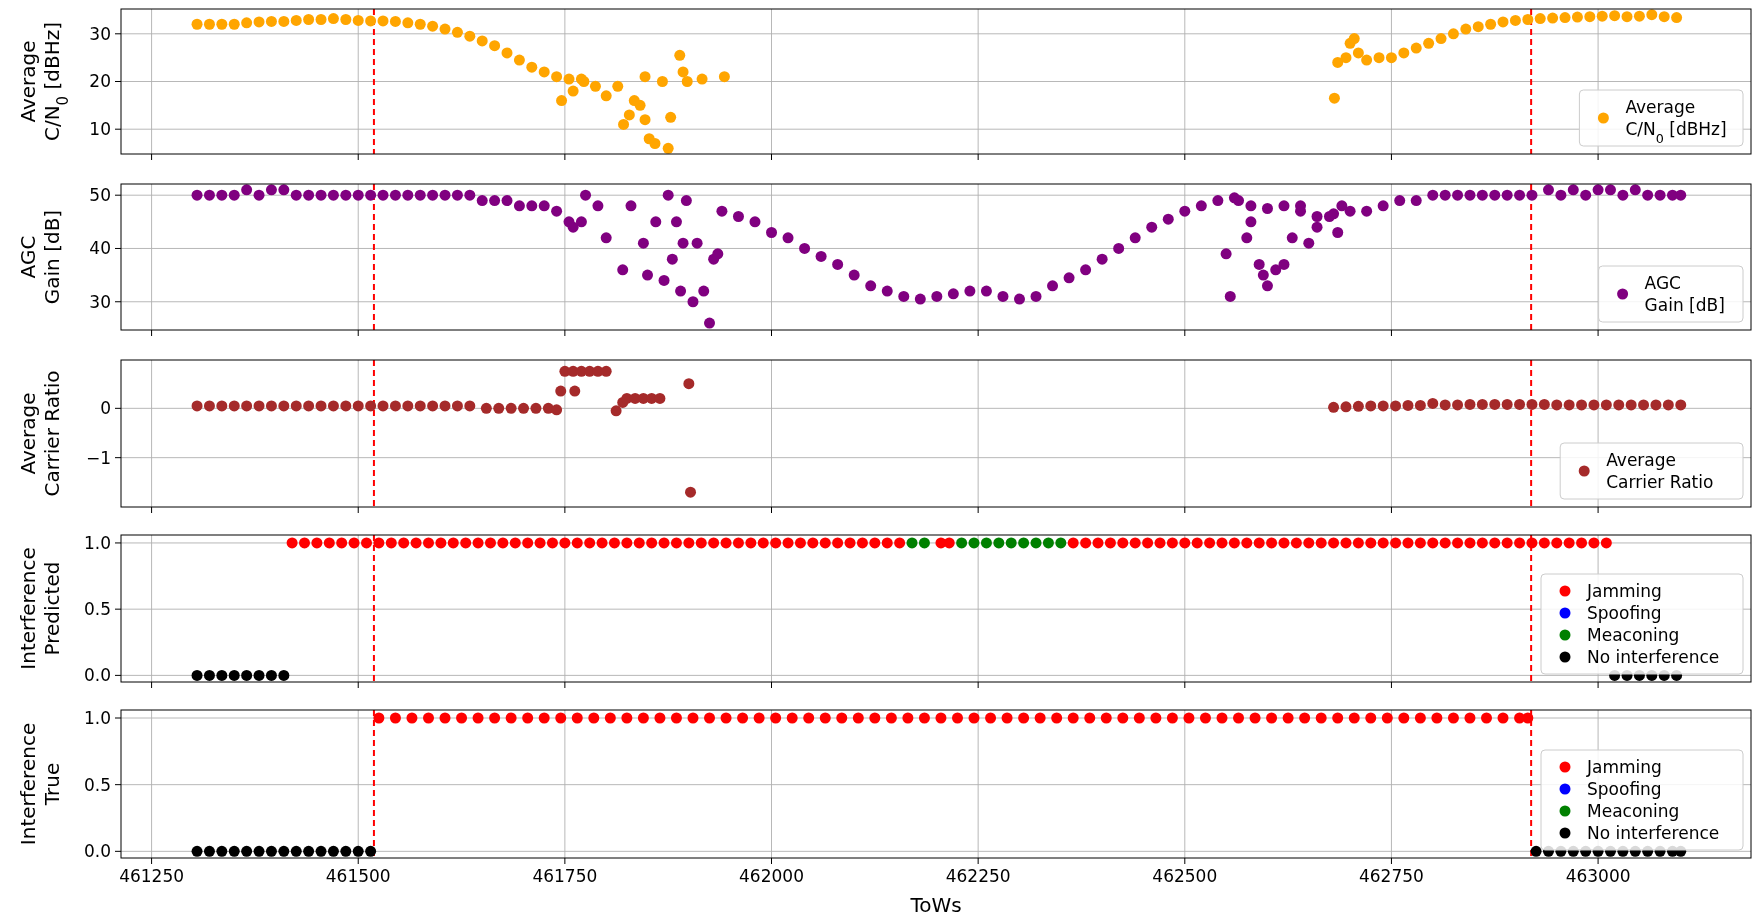 This screenshot has width=1762, height=921. Describe the element at coordinates (152, 876) in the screenshot. I see `x-tick-label: 461250` at that location.